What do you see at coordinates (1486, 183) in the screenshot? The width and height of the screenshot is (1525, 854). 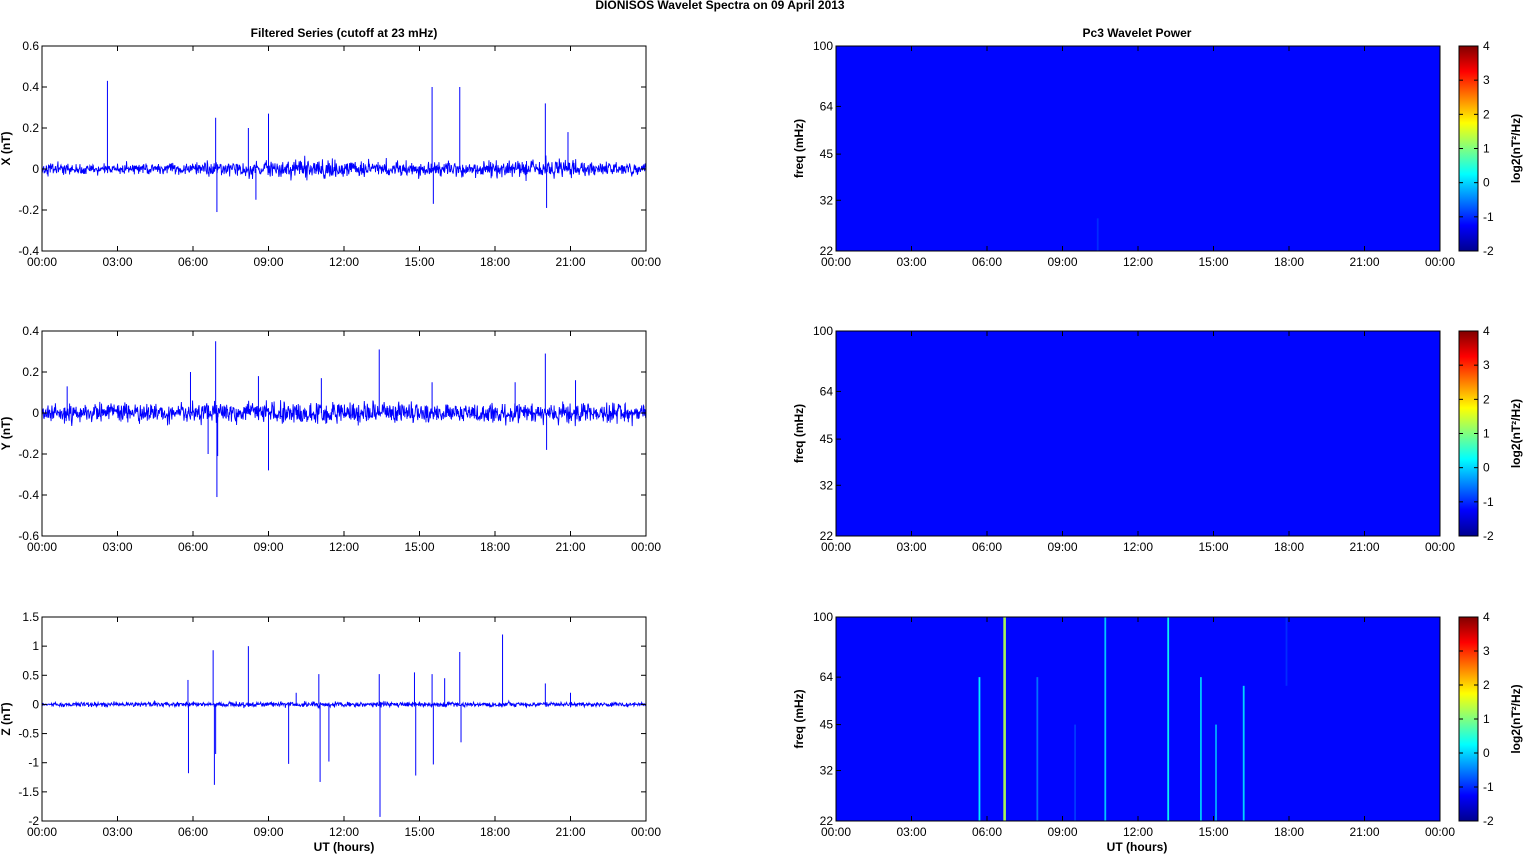 I see `colorbar-tick-label-4: 0` at bounding box center [1486, 183].